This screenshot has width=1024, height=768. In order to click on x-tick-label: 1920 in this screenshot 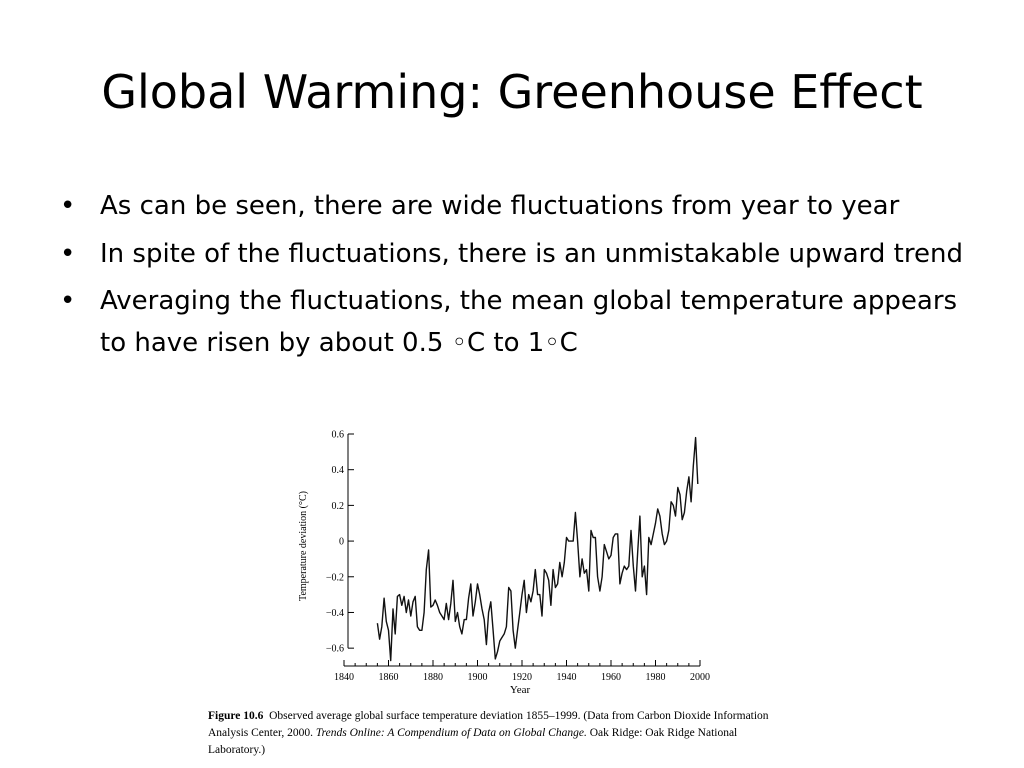, I will do `click(522, 677)`.